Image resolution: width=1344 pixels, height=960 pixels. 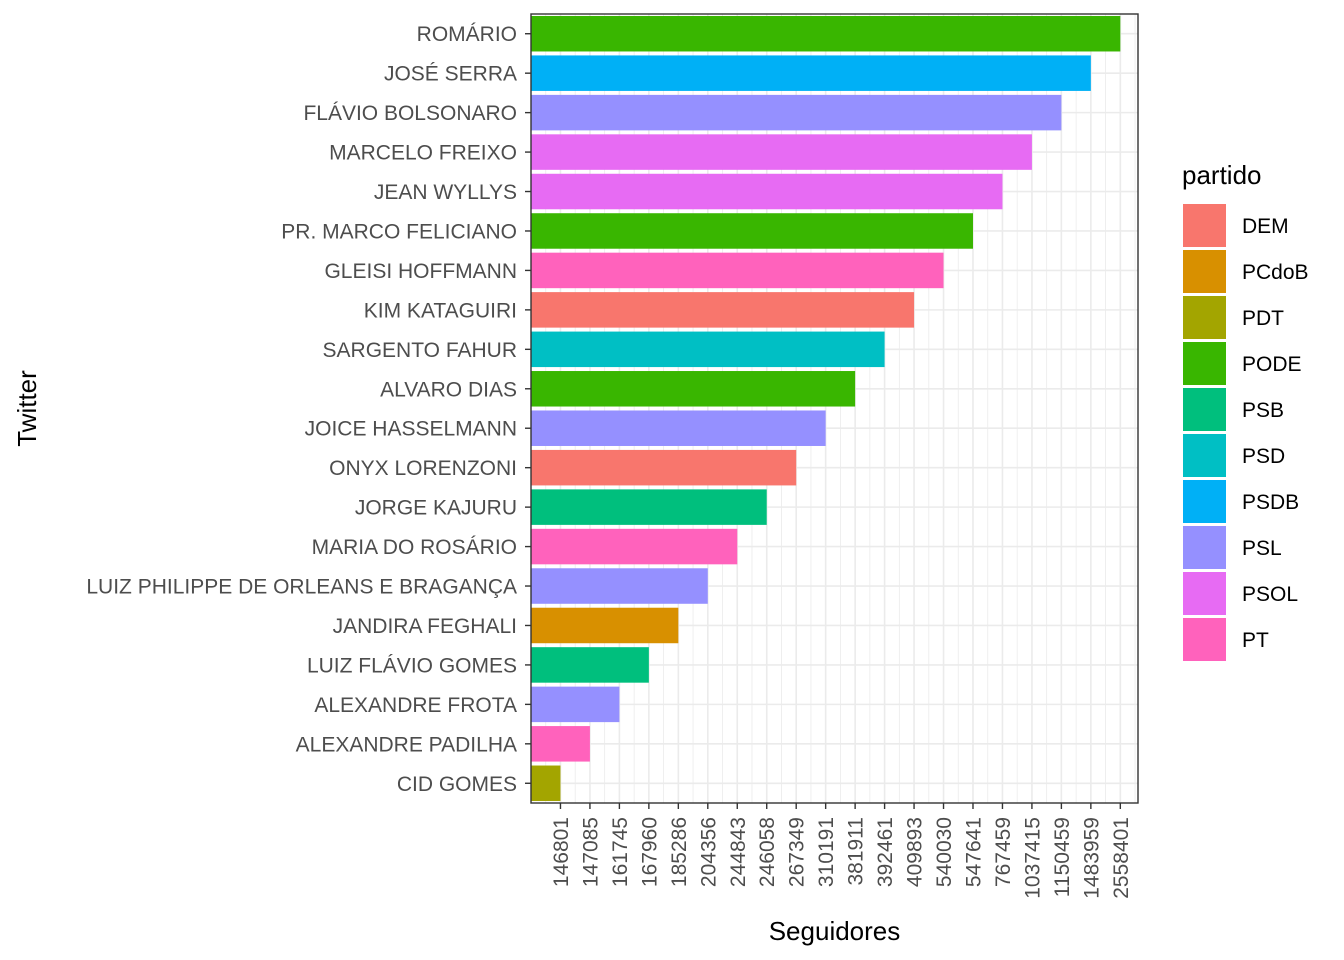 What do you see at coordinates (1263, 456) in the screenshot?
I see `legend-label: PSD` at bounding box center [1263, 456].